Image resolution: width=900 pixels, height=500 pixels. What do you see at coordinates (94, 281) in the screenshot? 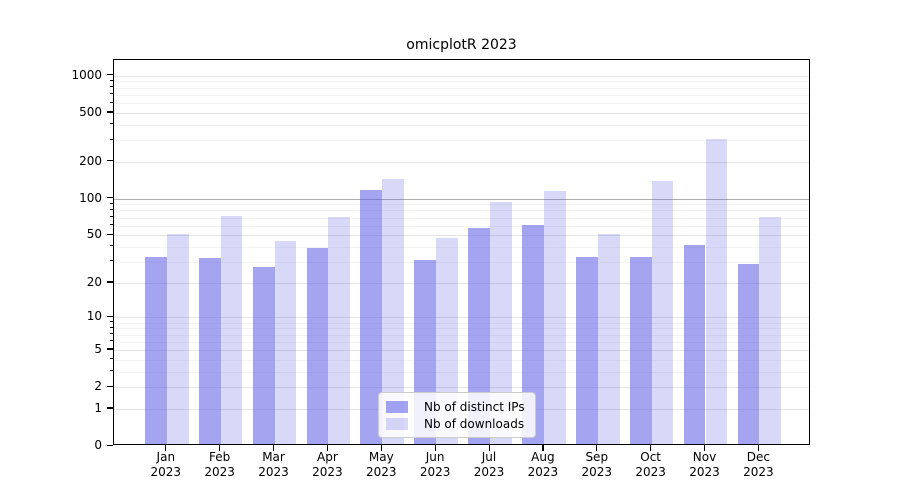
I see `y-tick-label-20: 20` at bounding box center [94, 281].